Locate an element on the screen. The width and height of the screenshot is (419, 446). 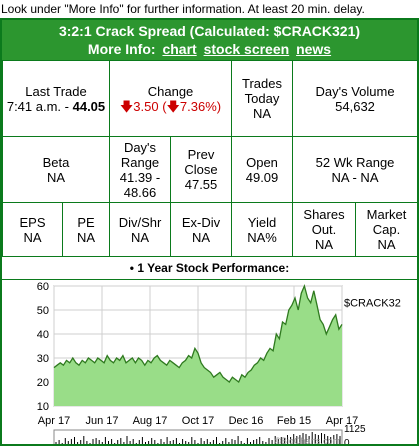
market-cap-label: Cap. is located at coordinates (386, 229).